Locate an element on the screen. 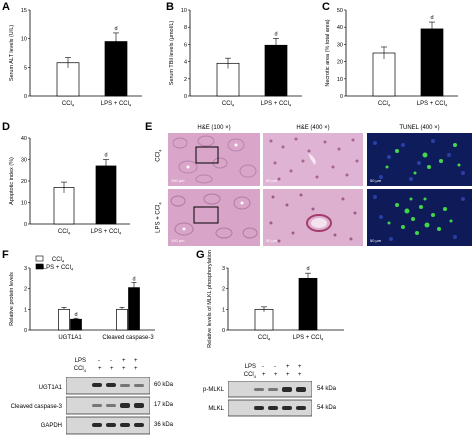  y-axis-label: Serum TBil levels (μmol/L) is located at coordinates (172, 53).